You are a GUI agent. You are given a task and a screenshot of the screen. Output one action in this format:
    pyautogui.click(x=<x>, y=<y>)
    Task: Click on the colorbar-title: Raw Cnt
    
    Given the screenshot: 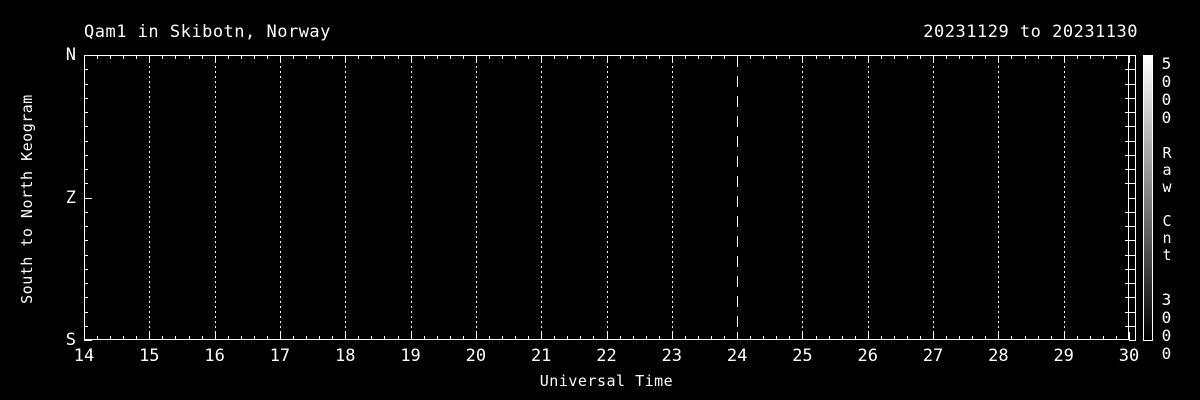 What is the action you would take?
    pyautogui.click(x=1167, y=203)
    